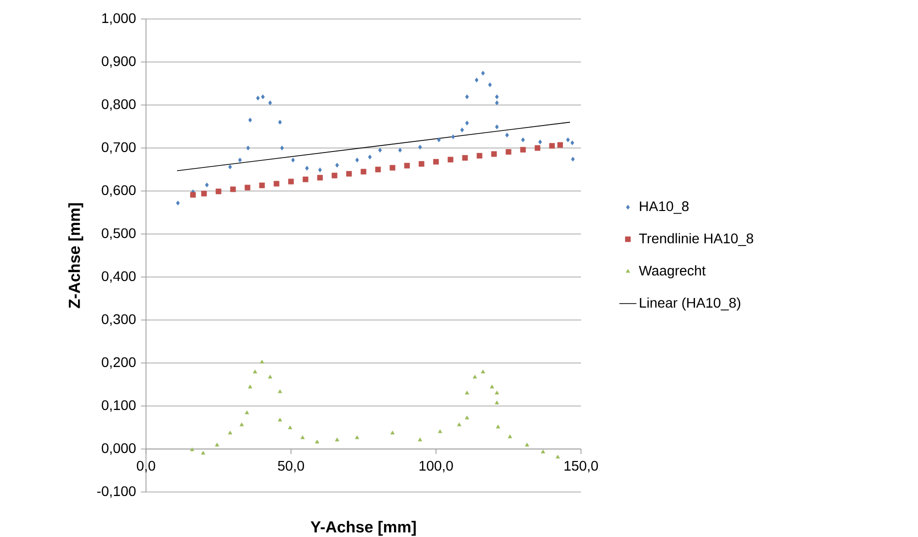 The height and width of the screenshot is (537, 918). Describe the element at coordinates (119, 406) in the screenshot. I see `y-tick-label: 0,100` at that location.